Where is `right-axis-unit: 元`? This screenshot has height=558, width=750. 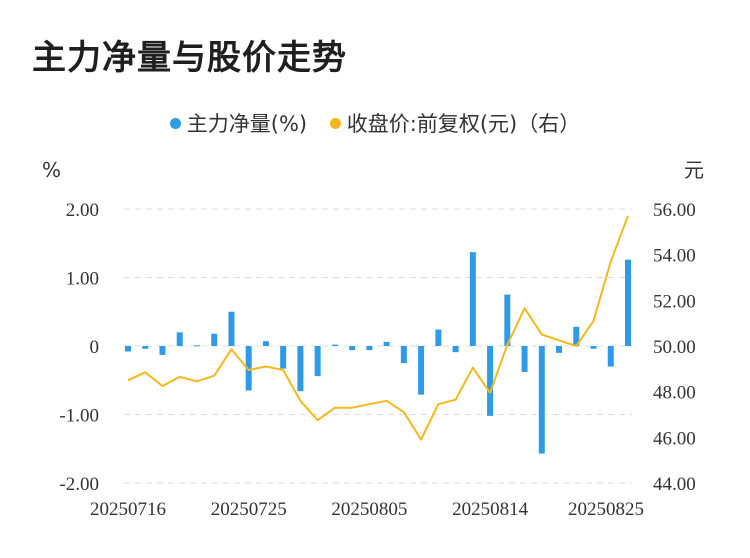 right-axis-unit: 元 is located at coordinates (694, 170).